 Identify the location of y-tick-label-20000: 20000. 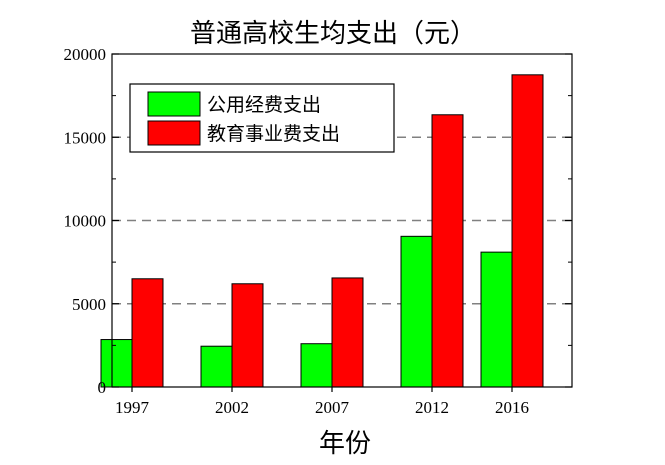
(85, 54).